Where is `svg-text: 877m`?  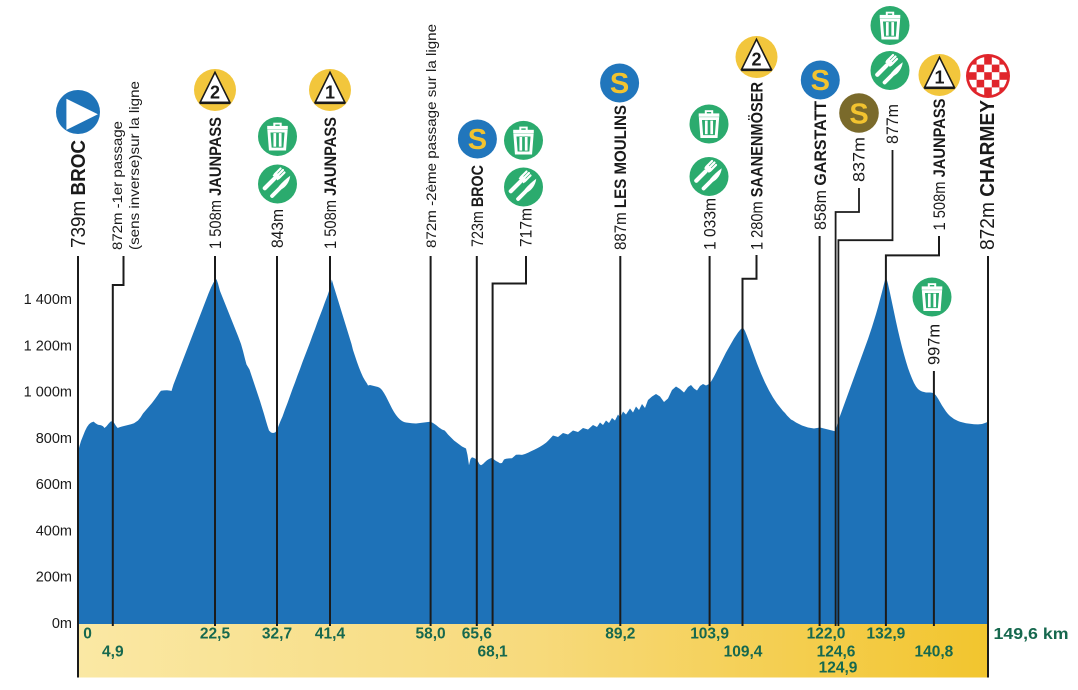
svg-text: 877m is located at coordinates (892, 124).